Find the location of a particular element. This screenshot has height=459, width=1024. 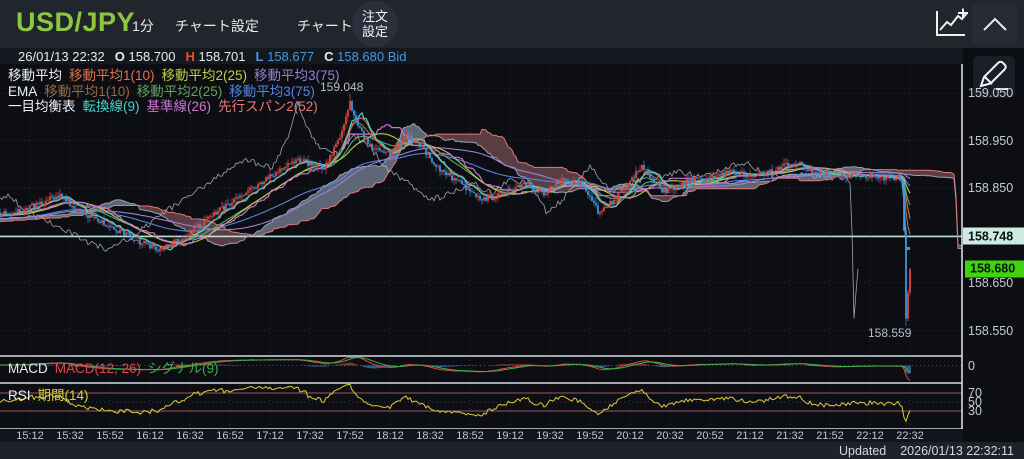

marked-price-label: 158.748 is located at coordinates (993, 236).